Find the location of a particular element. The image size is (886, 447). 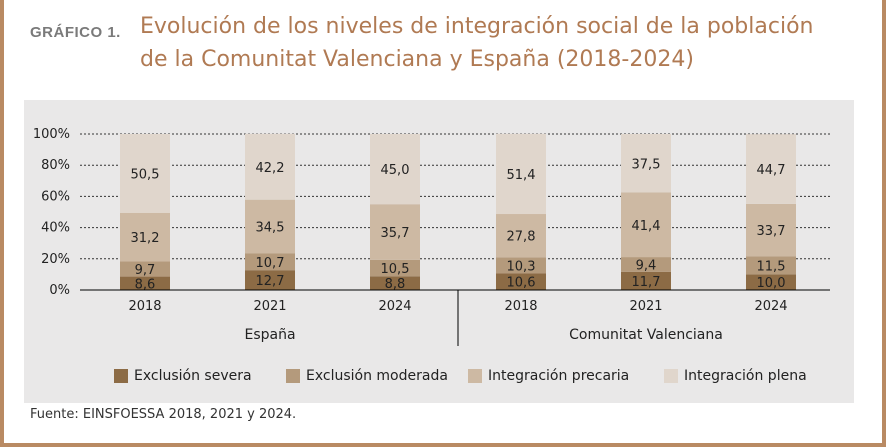

data-label: 9,4 is located at coordinates (646, 265).